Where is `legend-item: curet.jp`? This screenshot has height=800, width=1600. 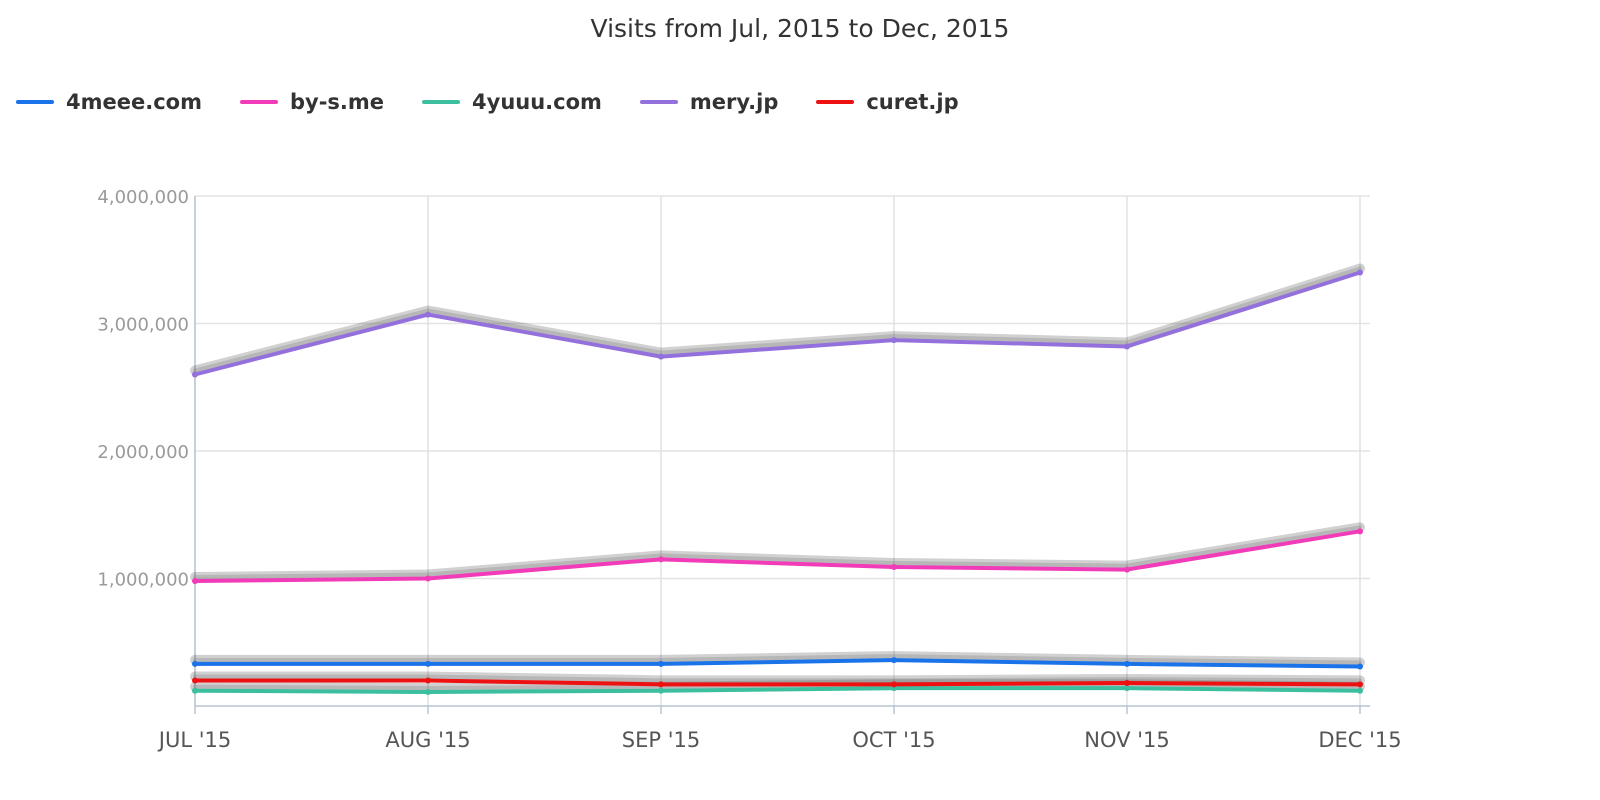
legend-item: curet.jp is located at coordinates (887, 102).